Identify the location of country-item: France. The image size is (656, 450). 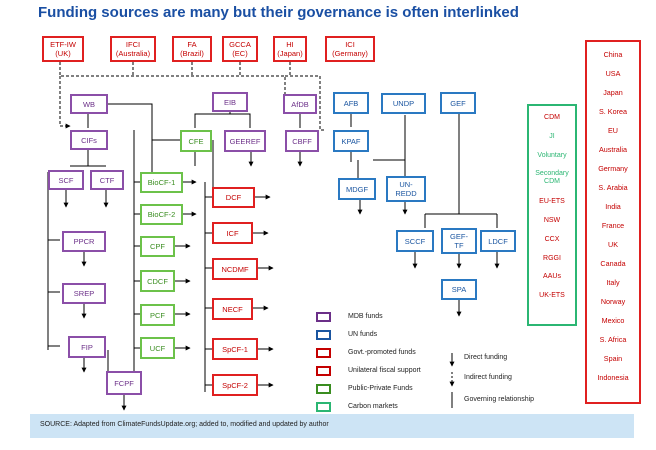
(613, 225).